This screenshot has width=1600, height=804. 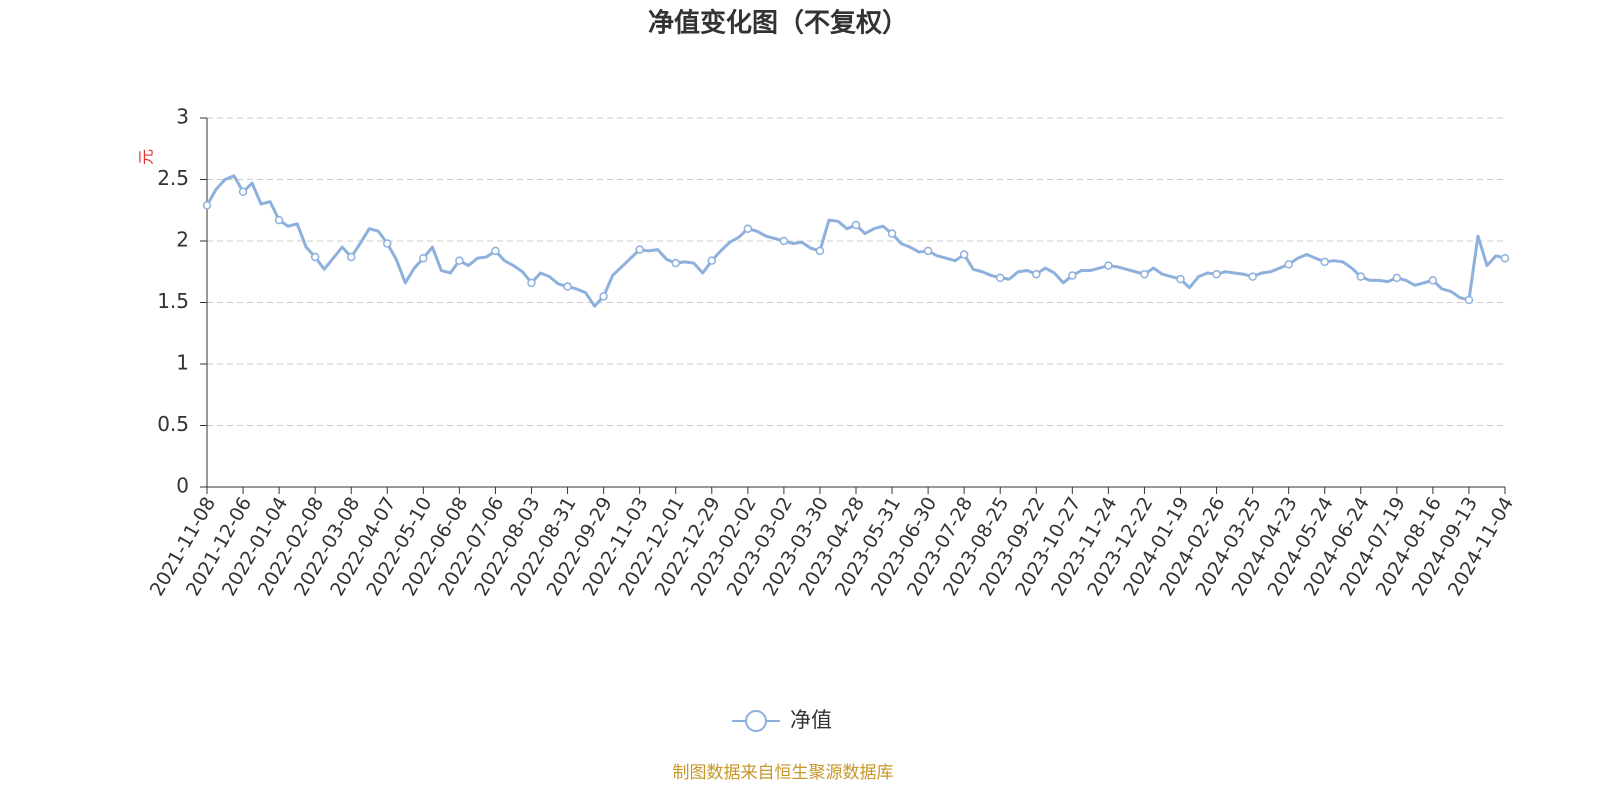 I want to click on legend-label: 净值, so click(x=811, y=720).